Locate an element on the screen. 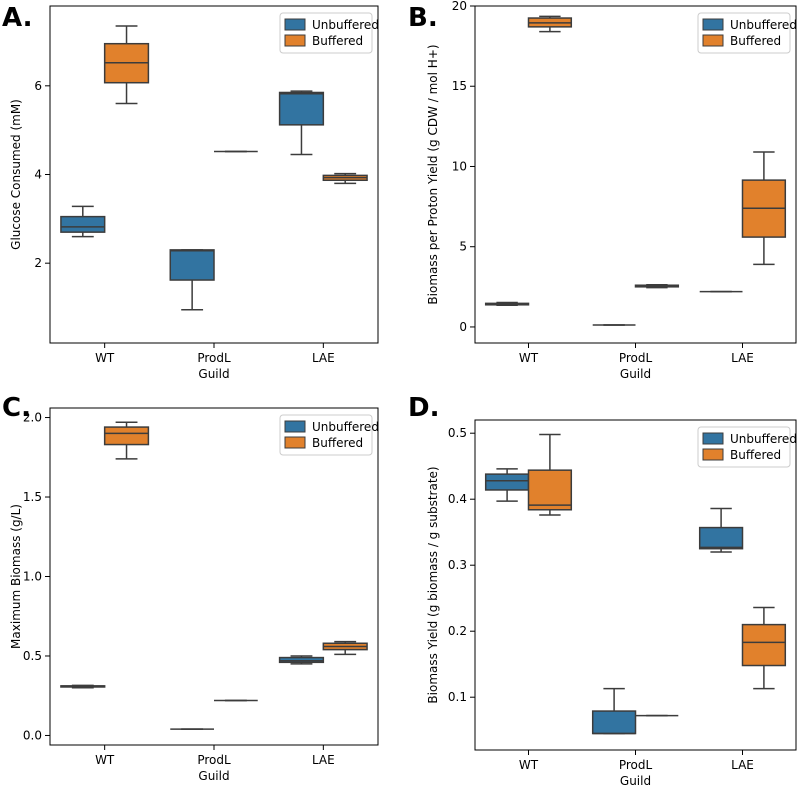  panel-letter: B. is located at coordinates (423, 18).